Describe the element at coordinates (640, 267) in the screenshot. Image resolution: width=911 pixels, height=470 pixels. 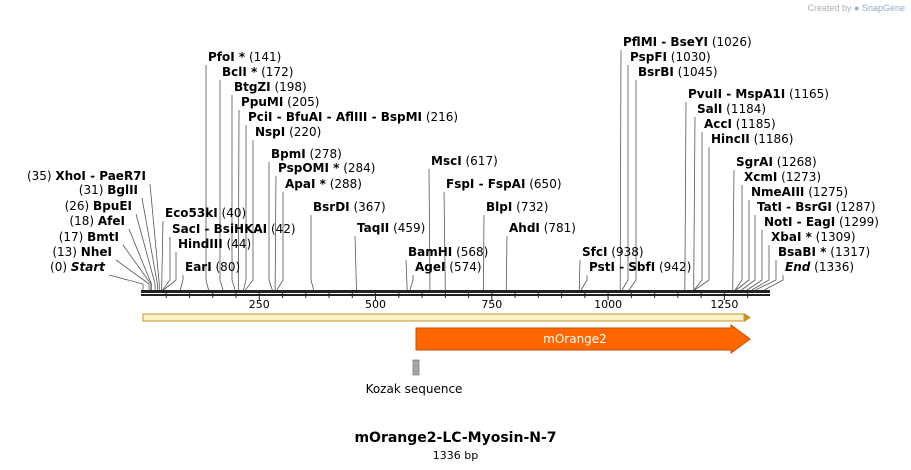
I see `site-psti: PstI - SbfI (942)` at that location.